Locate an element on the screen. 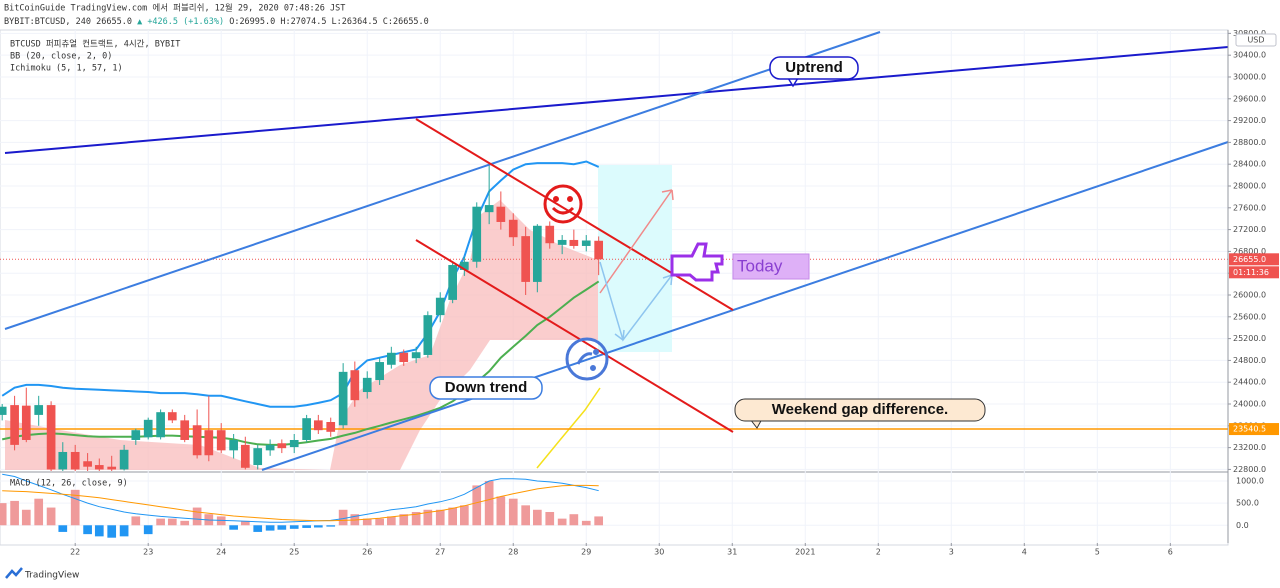 This screenshot has width=1280, height=588. x-tick-label: 30 is located at coordinates (659, 552).